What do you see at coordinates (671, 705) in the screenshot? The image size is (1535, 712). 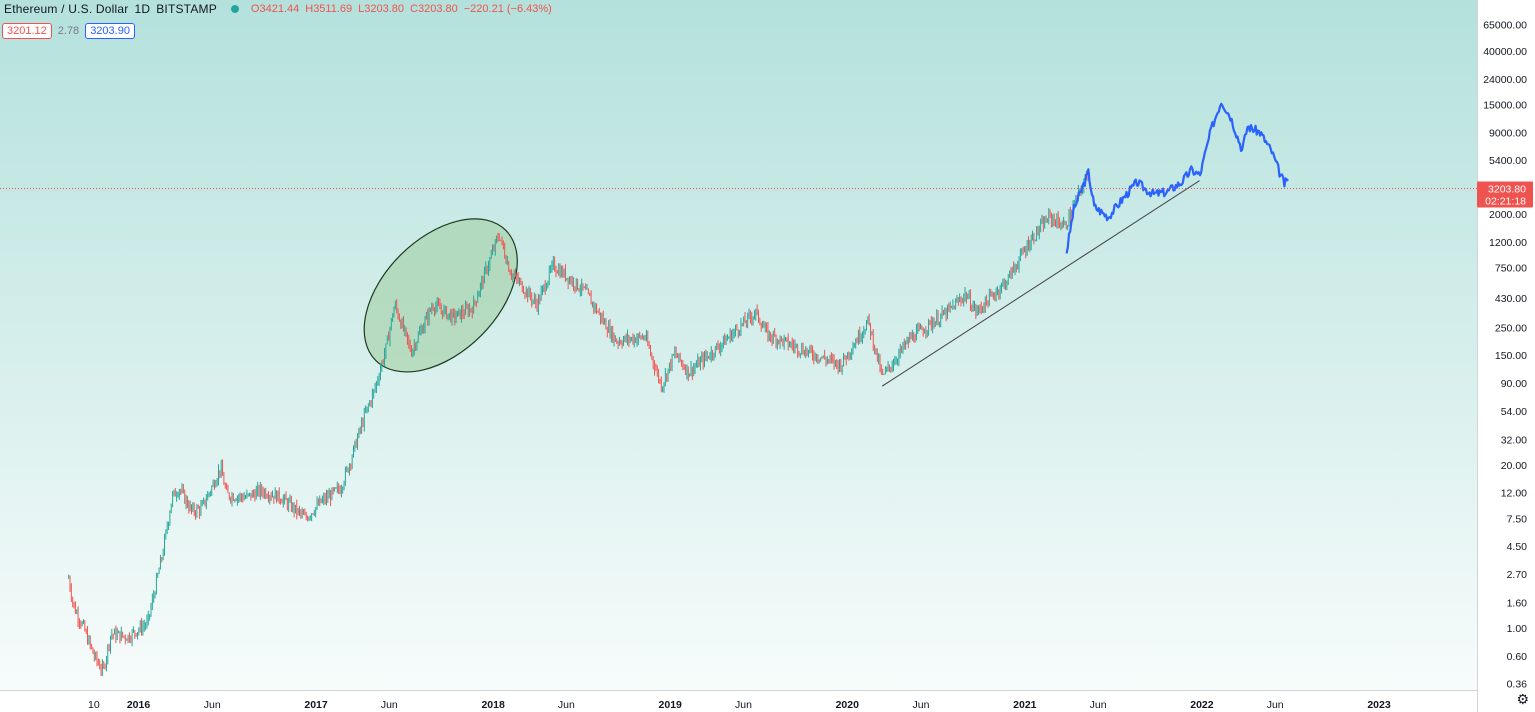 I see `x-tick-label: 2019` at bounding box center [671, 705].